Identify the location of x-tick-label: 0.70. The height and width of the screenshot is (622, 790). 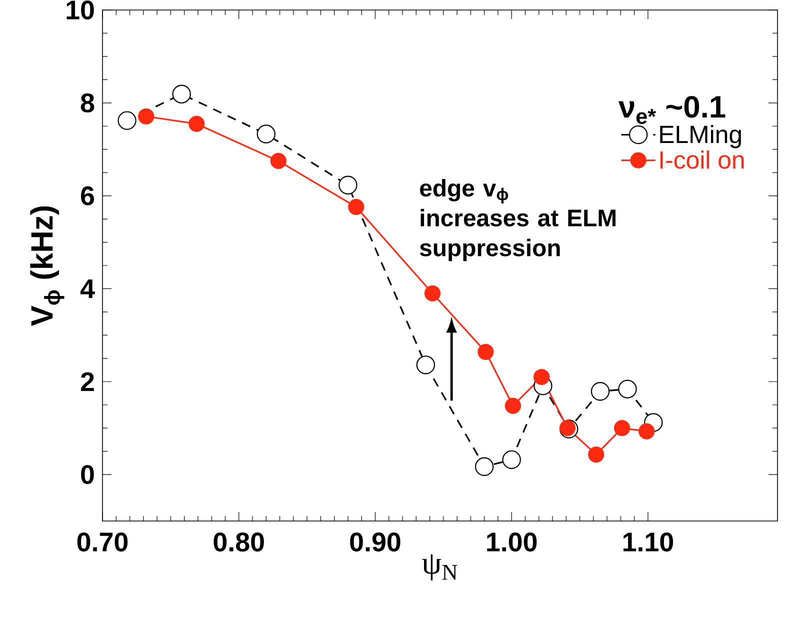
(102, 542).